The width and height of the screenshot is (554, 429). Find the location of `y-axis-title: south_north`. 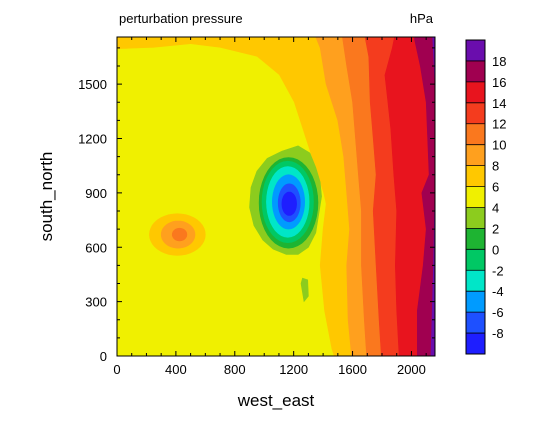

y-axis-title: south_north is located at coordinates (46, 197).